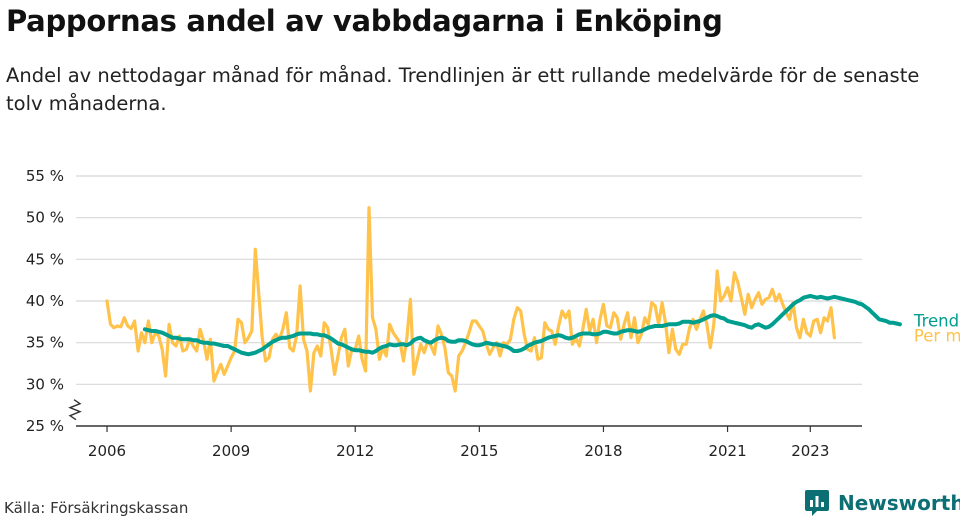 This screenshot has height=520, width=960. Describe the element at coordinates (522, 325) in the screenshot. I see `series-line-trend` at that location.